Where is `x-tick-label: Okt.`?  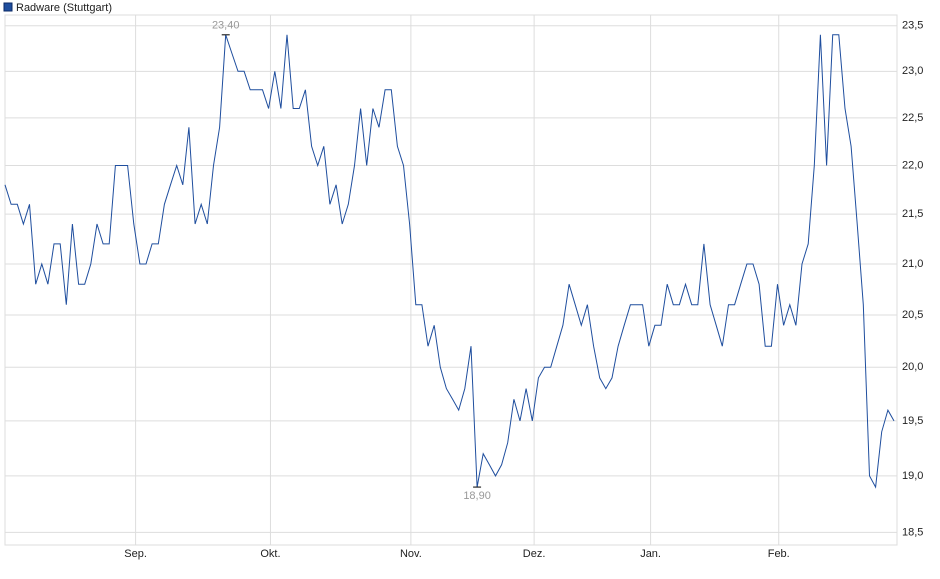
x-tick-label: Okt. is located at coordinates (270, 554).